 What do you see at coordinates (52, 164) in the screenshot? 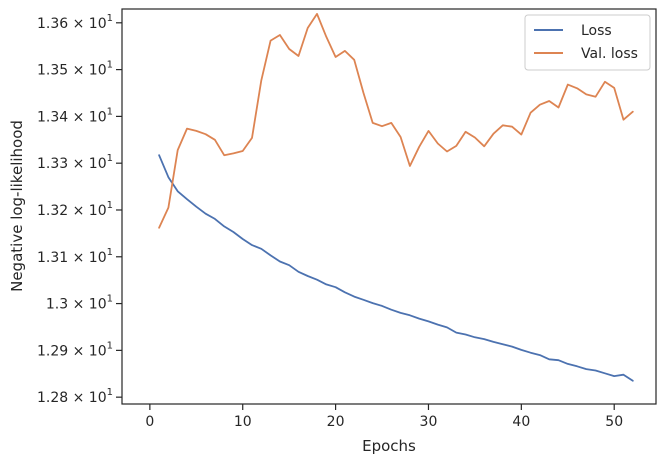
I see `y-tick-mantissa: 1.33` at bounding box center [52, 164].